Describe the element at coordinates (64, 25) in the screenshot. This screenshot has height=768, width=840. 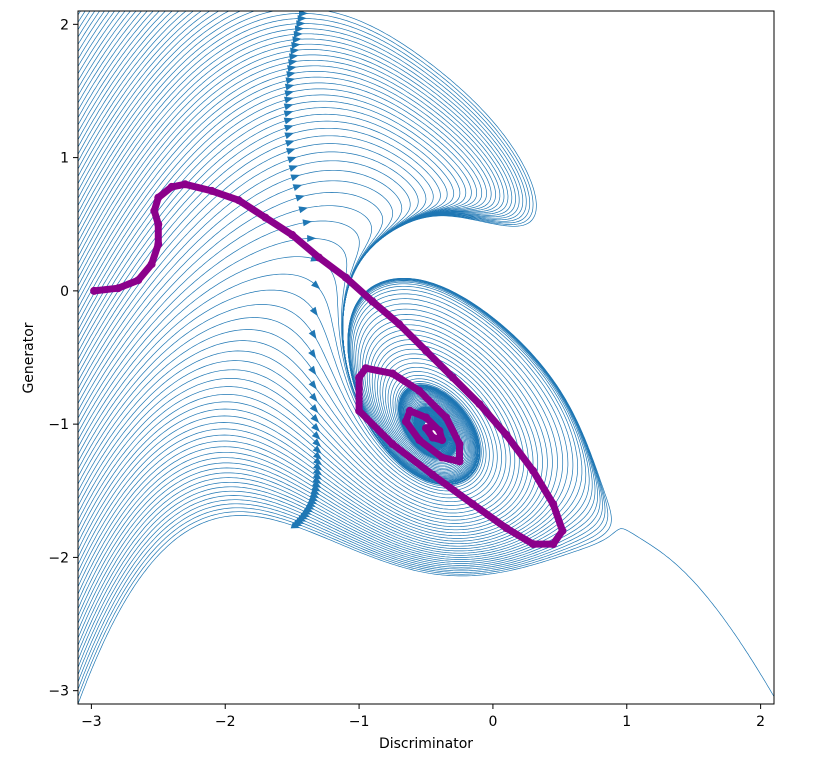
I see `y-tick-label: 2` at that location.